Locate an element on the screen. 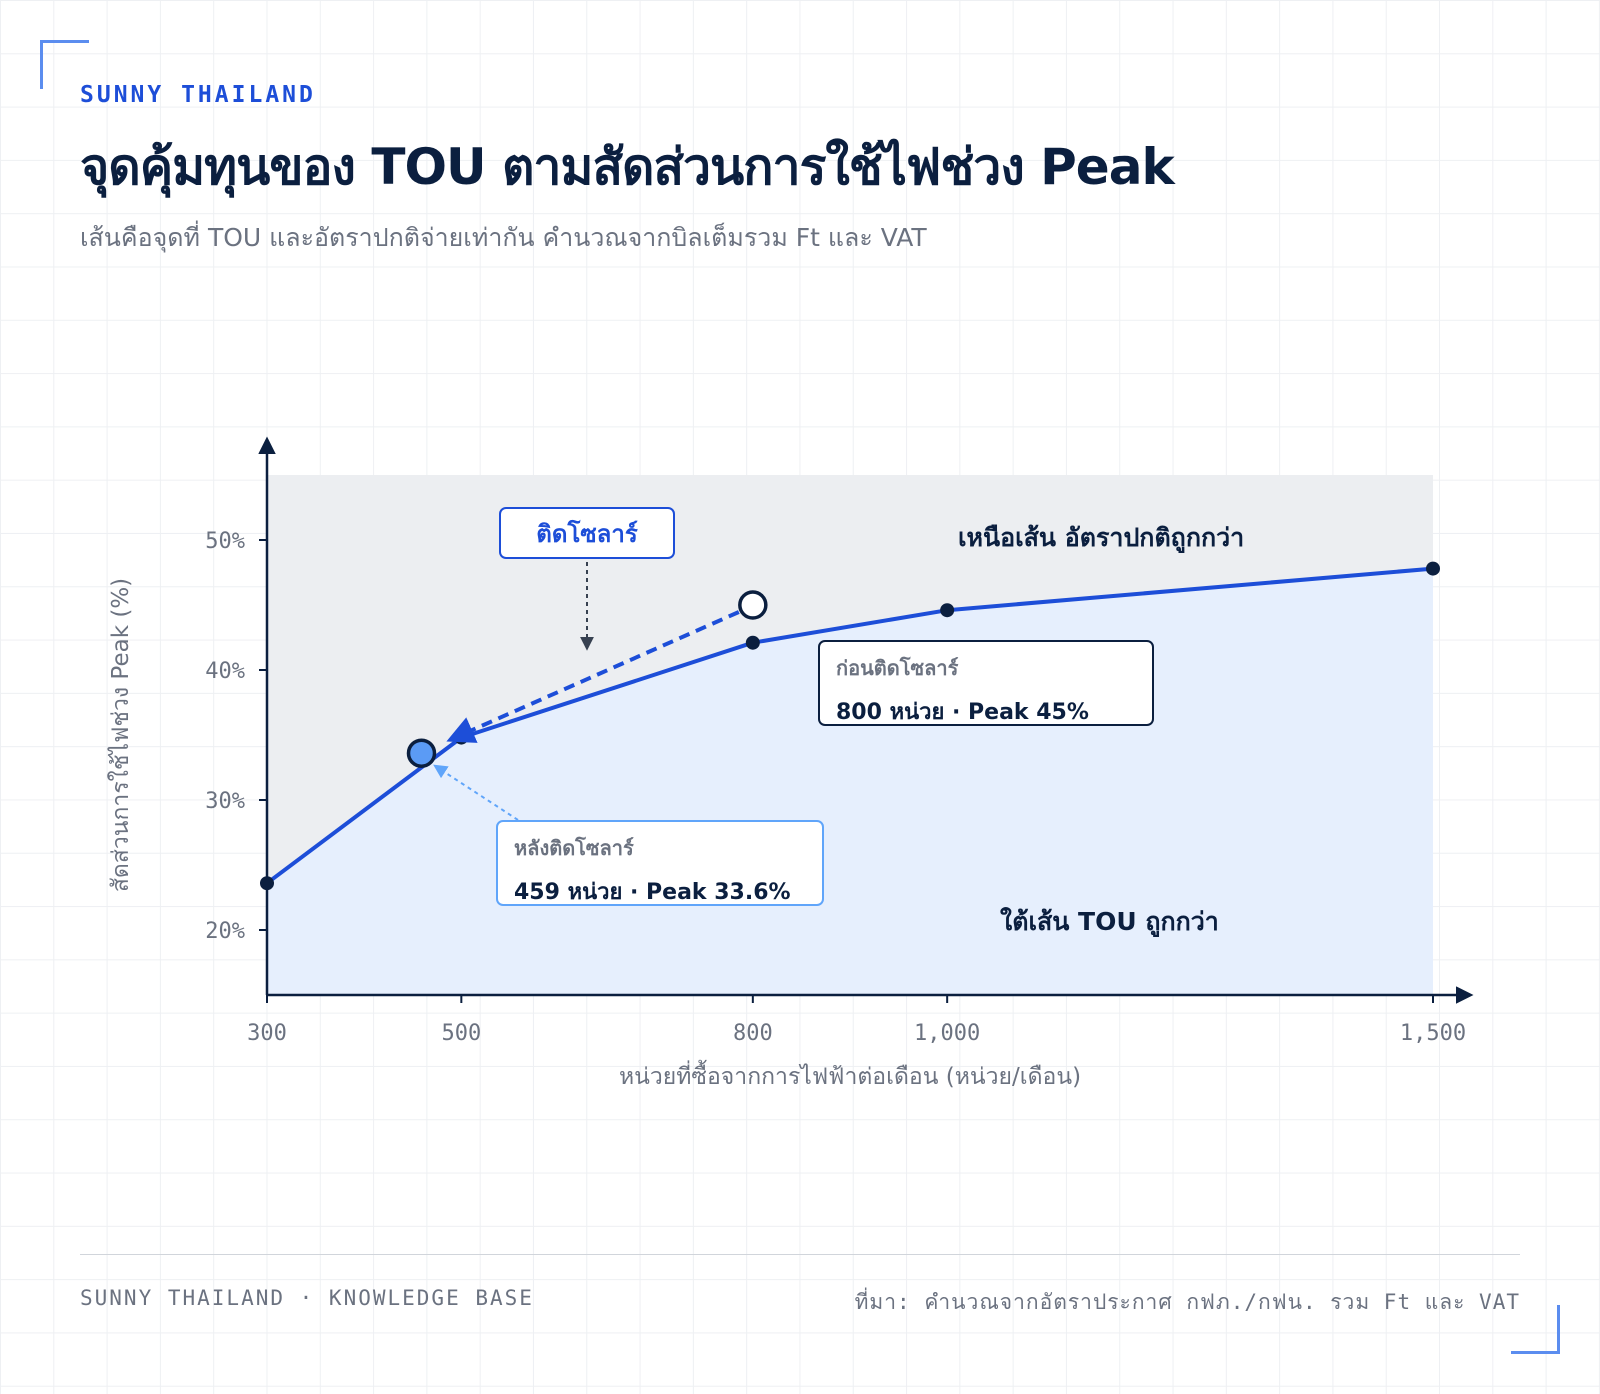 This screenshot has height=1394, width=1600. region-above-label: เหนือเส้น อัตราปกติถูกกว่า is located at coordinates (1101, 537).